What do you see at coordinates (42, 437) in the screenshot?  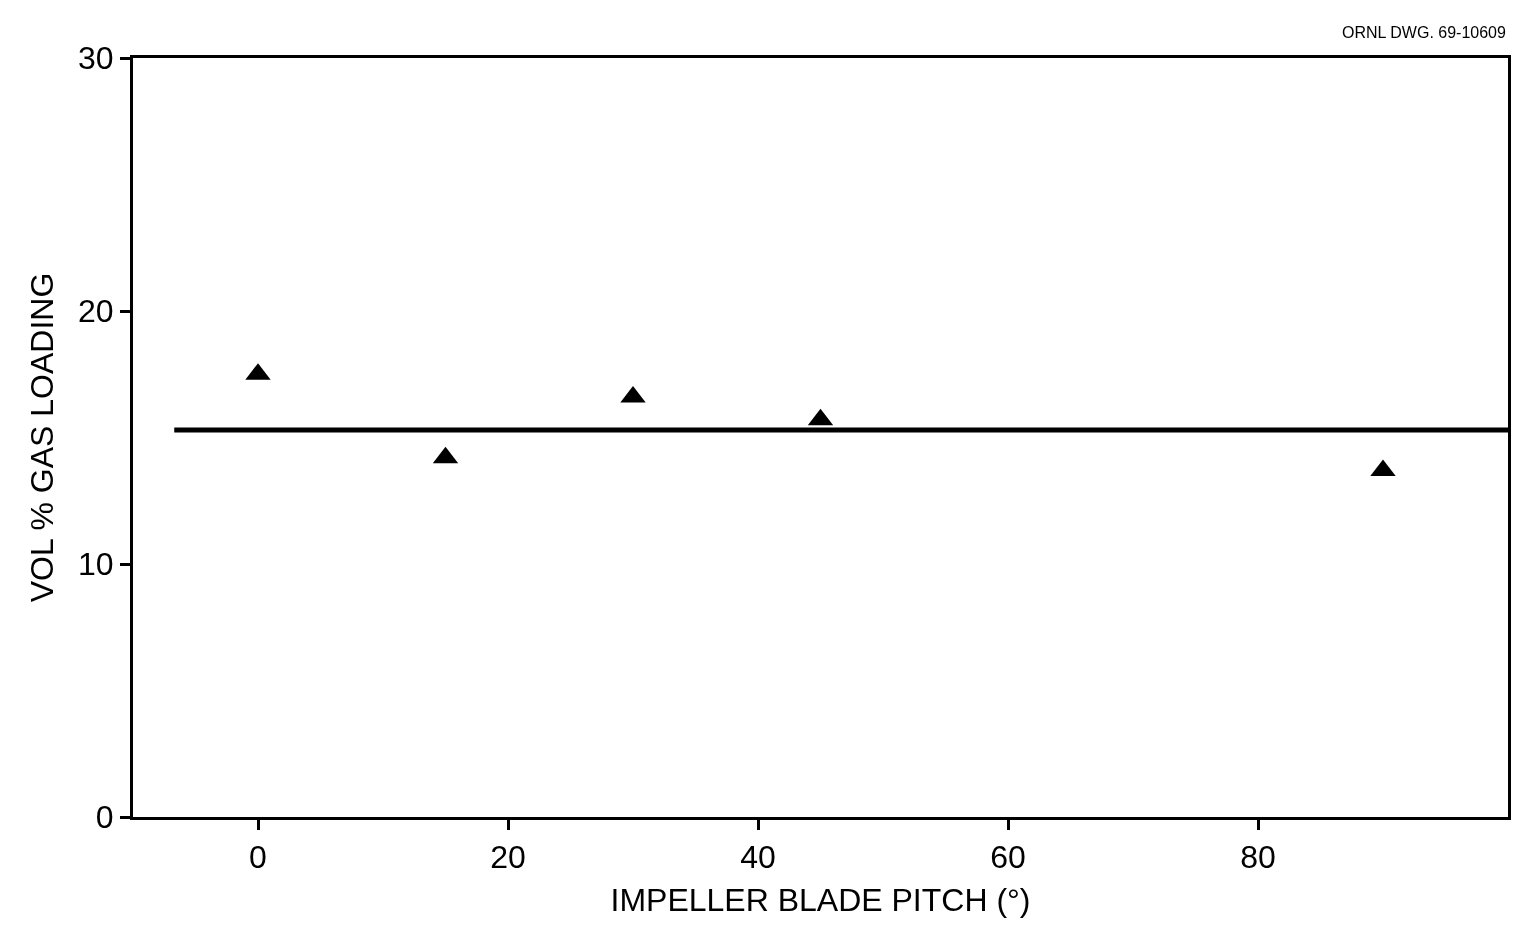 I see `y-axis-title: VOL % GAS LOADING` at bounding box center [42, 437].